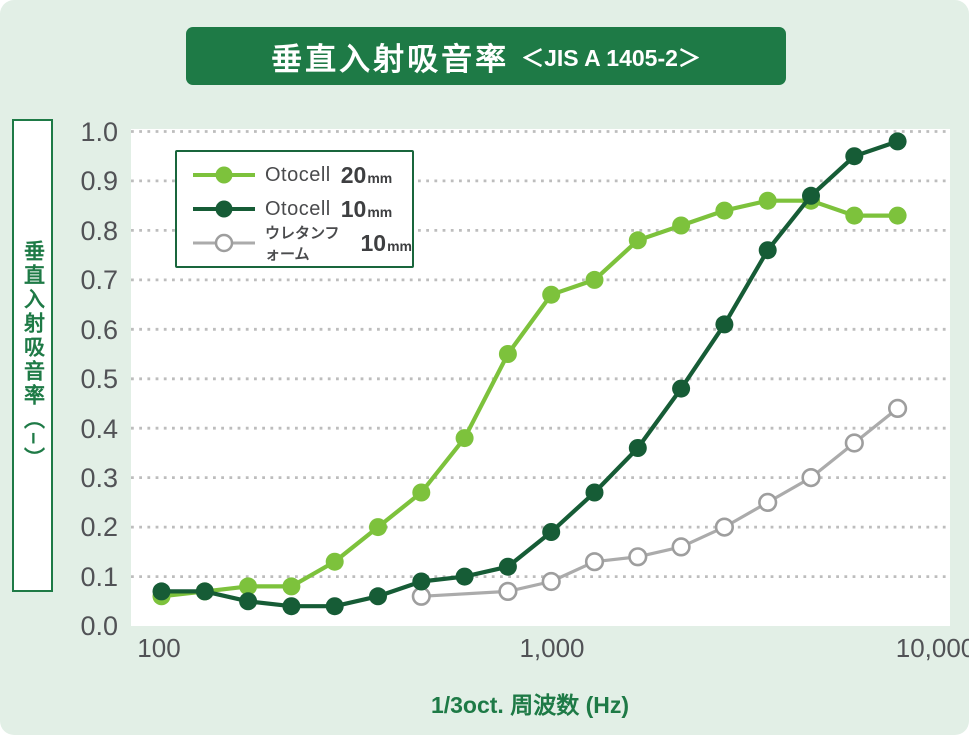 This screenshot has width=969, height=735. What do you see at coordinates (552, 648) in the screenshot?
I see `x-tick-1000: 1,000` at bounding box center [552, 648].